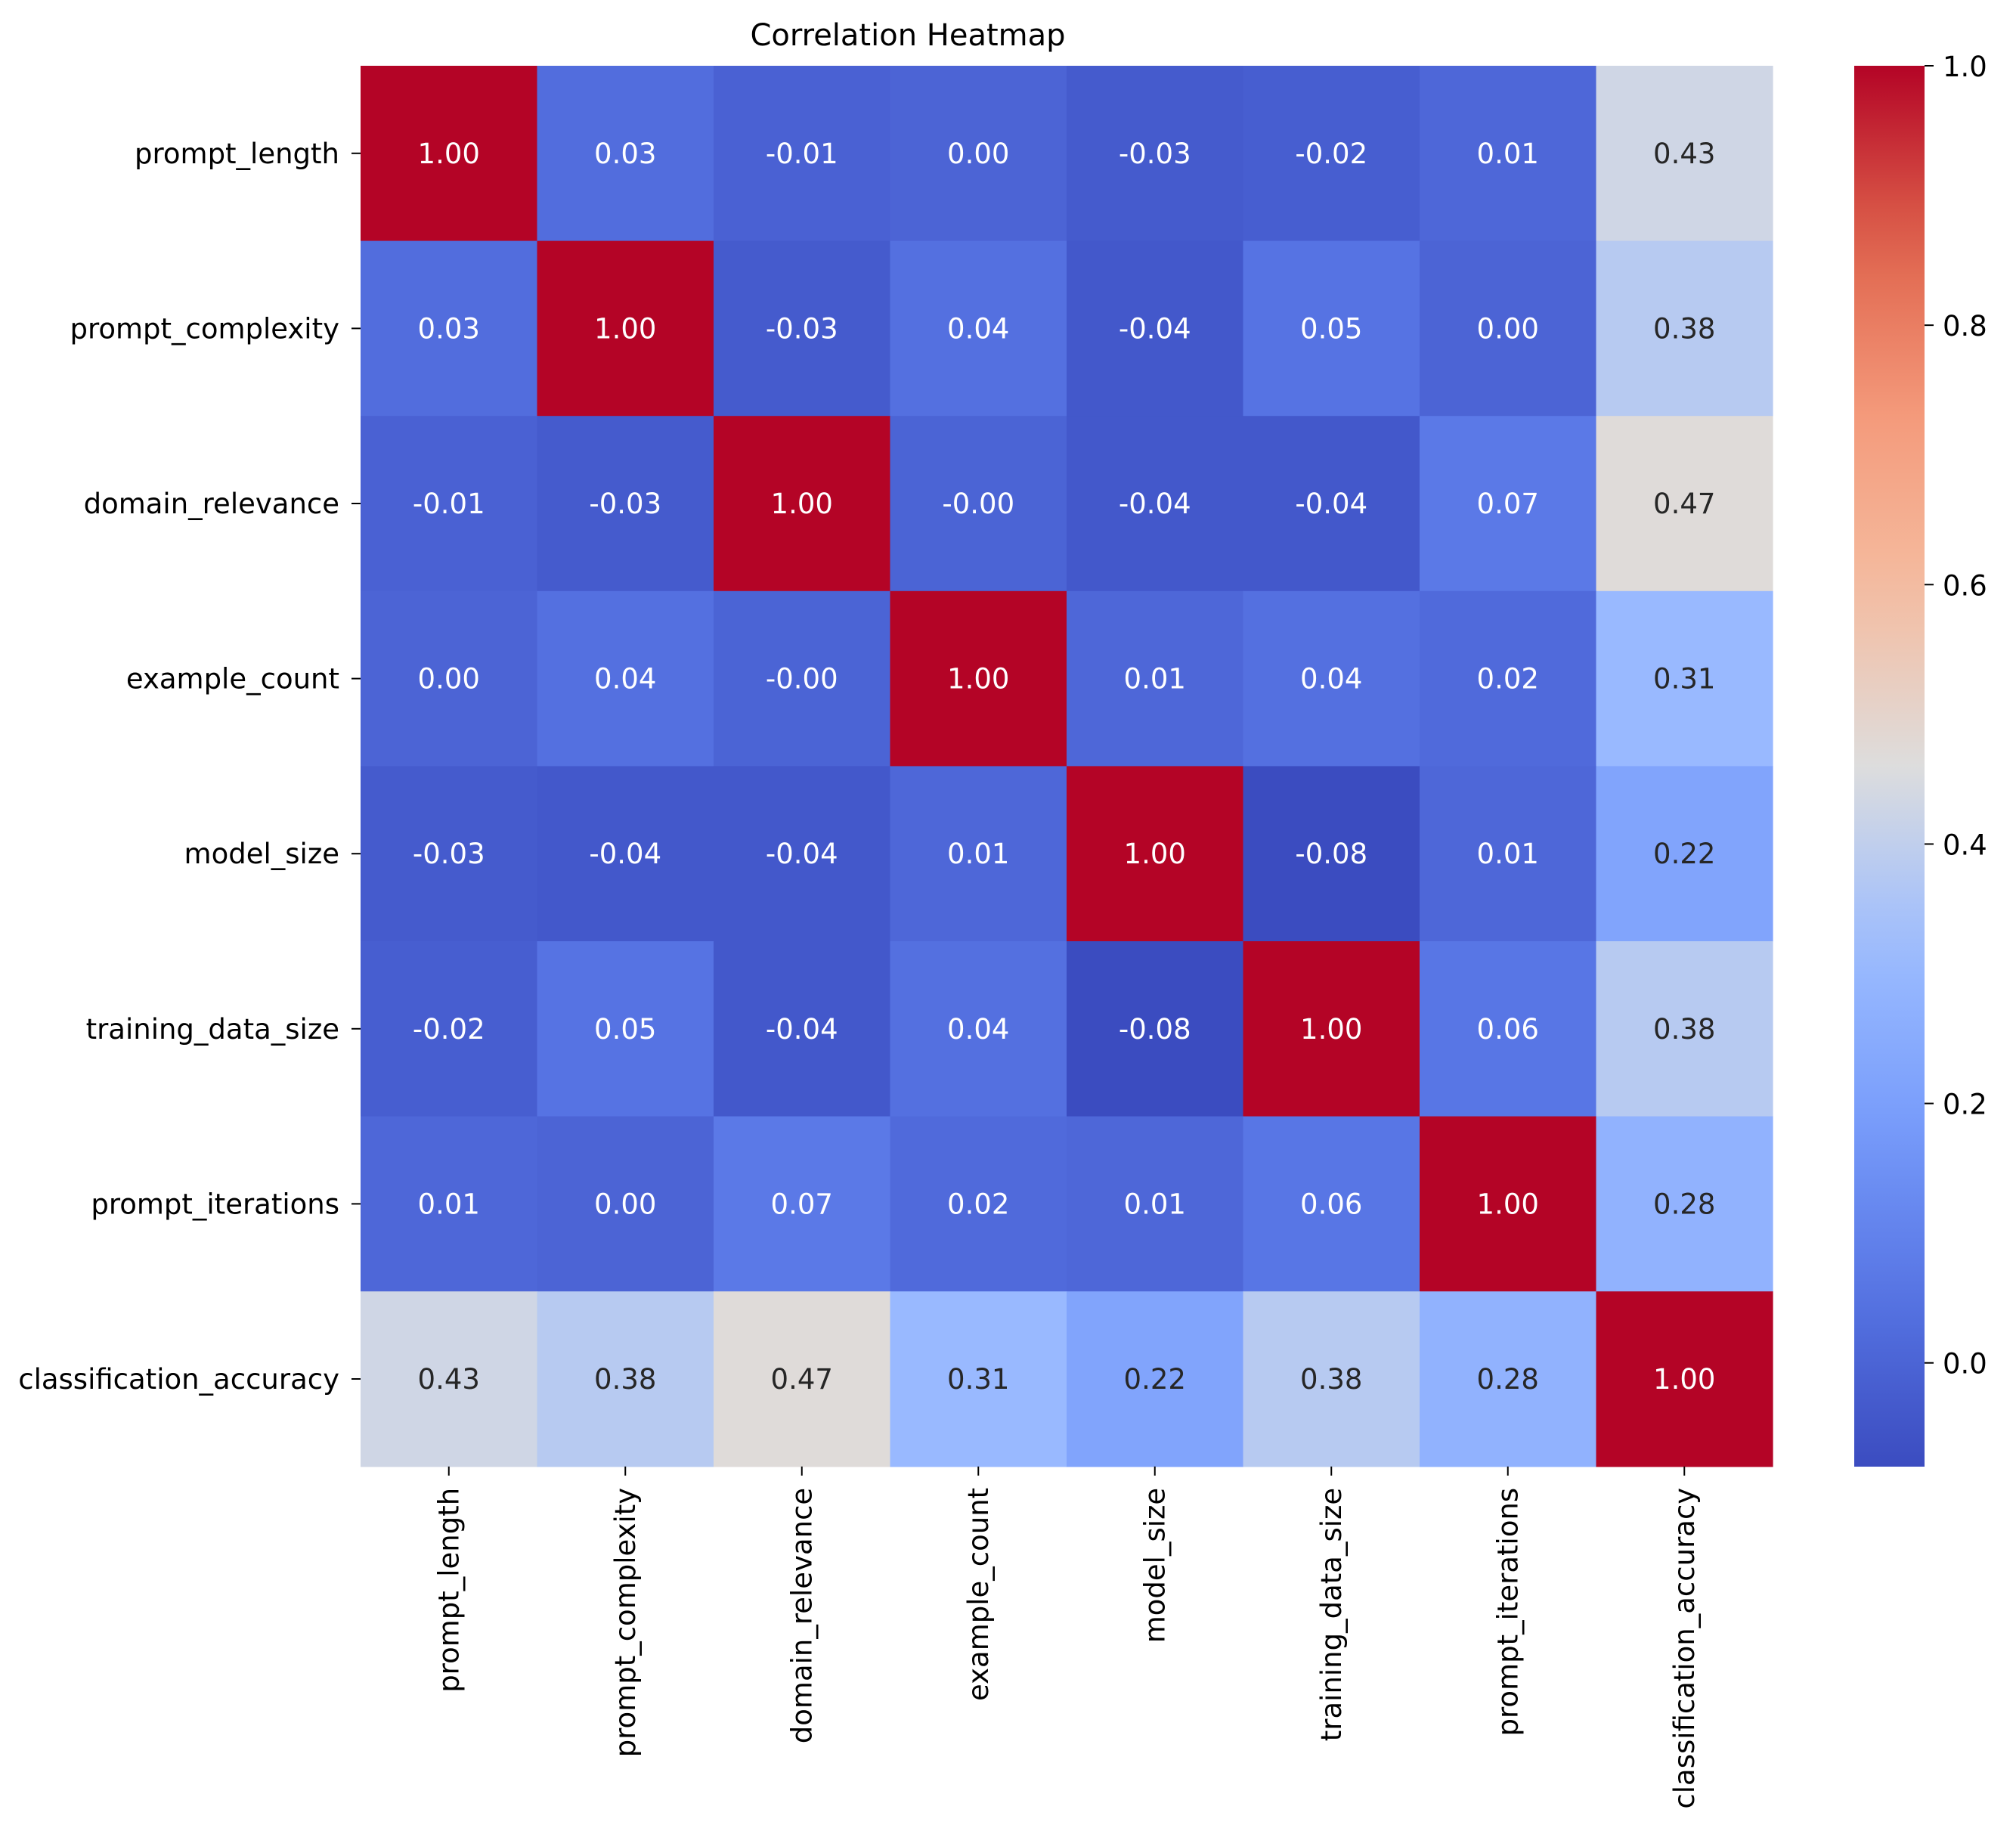 This screenshot has height=1825, width=2016. Describe the element at coordinates (1890, 766) in the screenshot. I see `colorbar-gradient` at that location.